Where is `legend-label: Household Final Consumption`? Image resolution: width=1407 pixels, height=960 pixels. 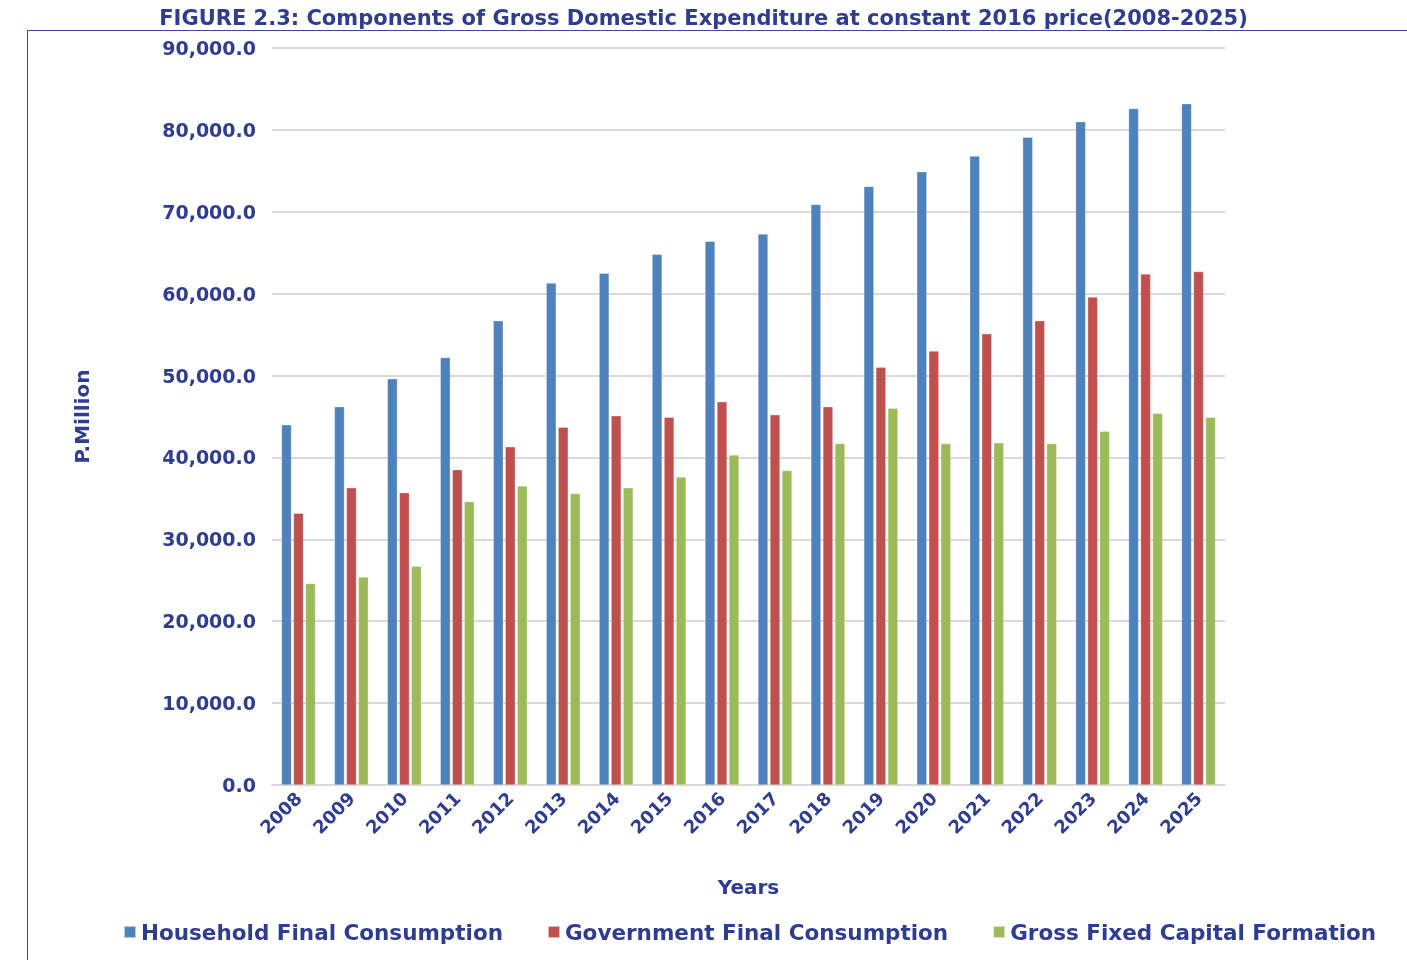 legend-label: Household Final Consumption is located at coordinates (322, 932).